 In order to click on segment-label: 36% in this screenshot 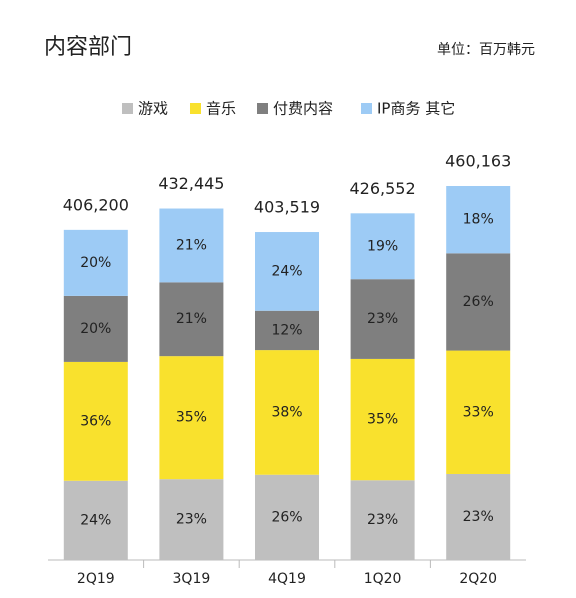, I will do `click(95, 421)`.